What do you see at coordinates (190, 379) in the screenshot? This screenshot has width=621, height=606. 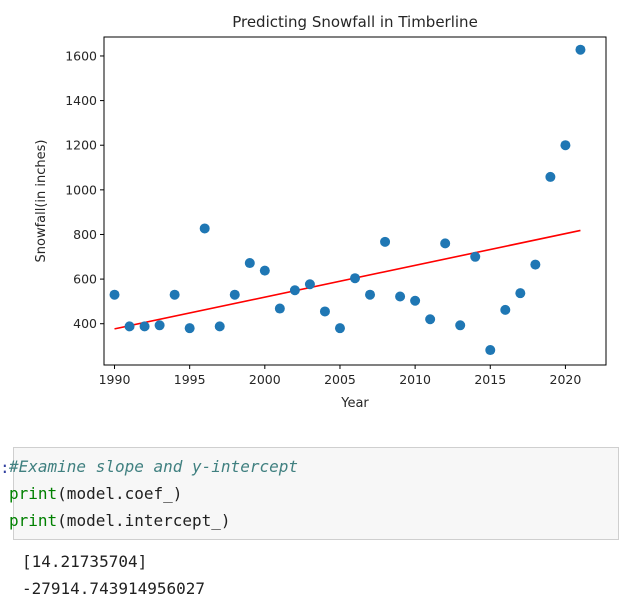 I see `x-tick-label: 1995` at bounding box center [190, 379].